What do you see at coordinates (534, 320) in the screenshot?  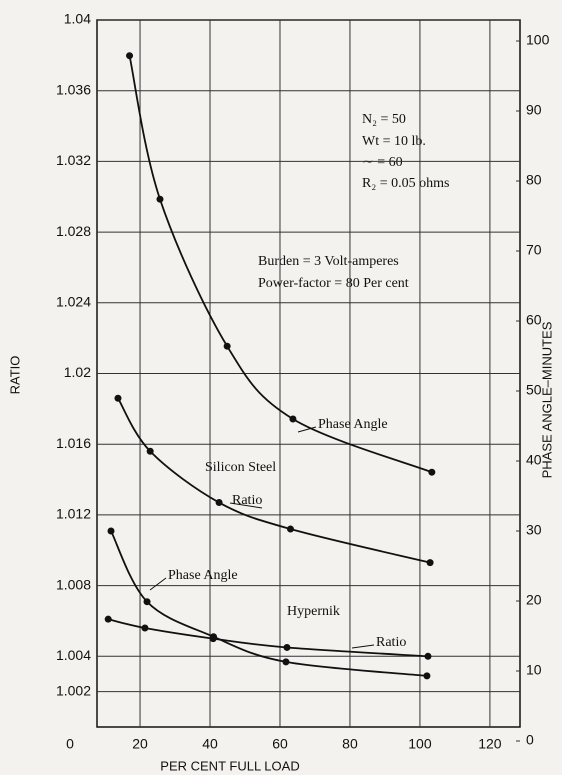 I see `y2-tick-label: 60` at bounding box center [534, 320].